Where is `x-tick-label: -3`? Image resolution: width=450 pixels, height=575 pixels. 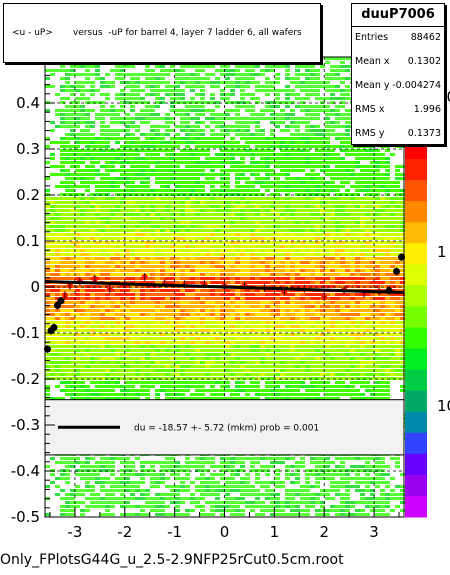
x-tick-label: -3 is located at coordinates (74, 532).